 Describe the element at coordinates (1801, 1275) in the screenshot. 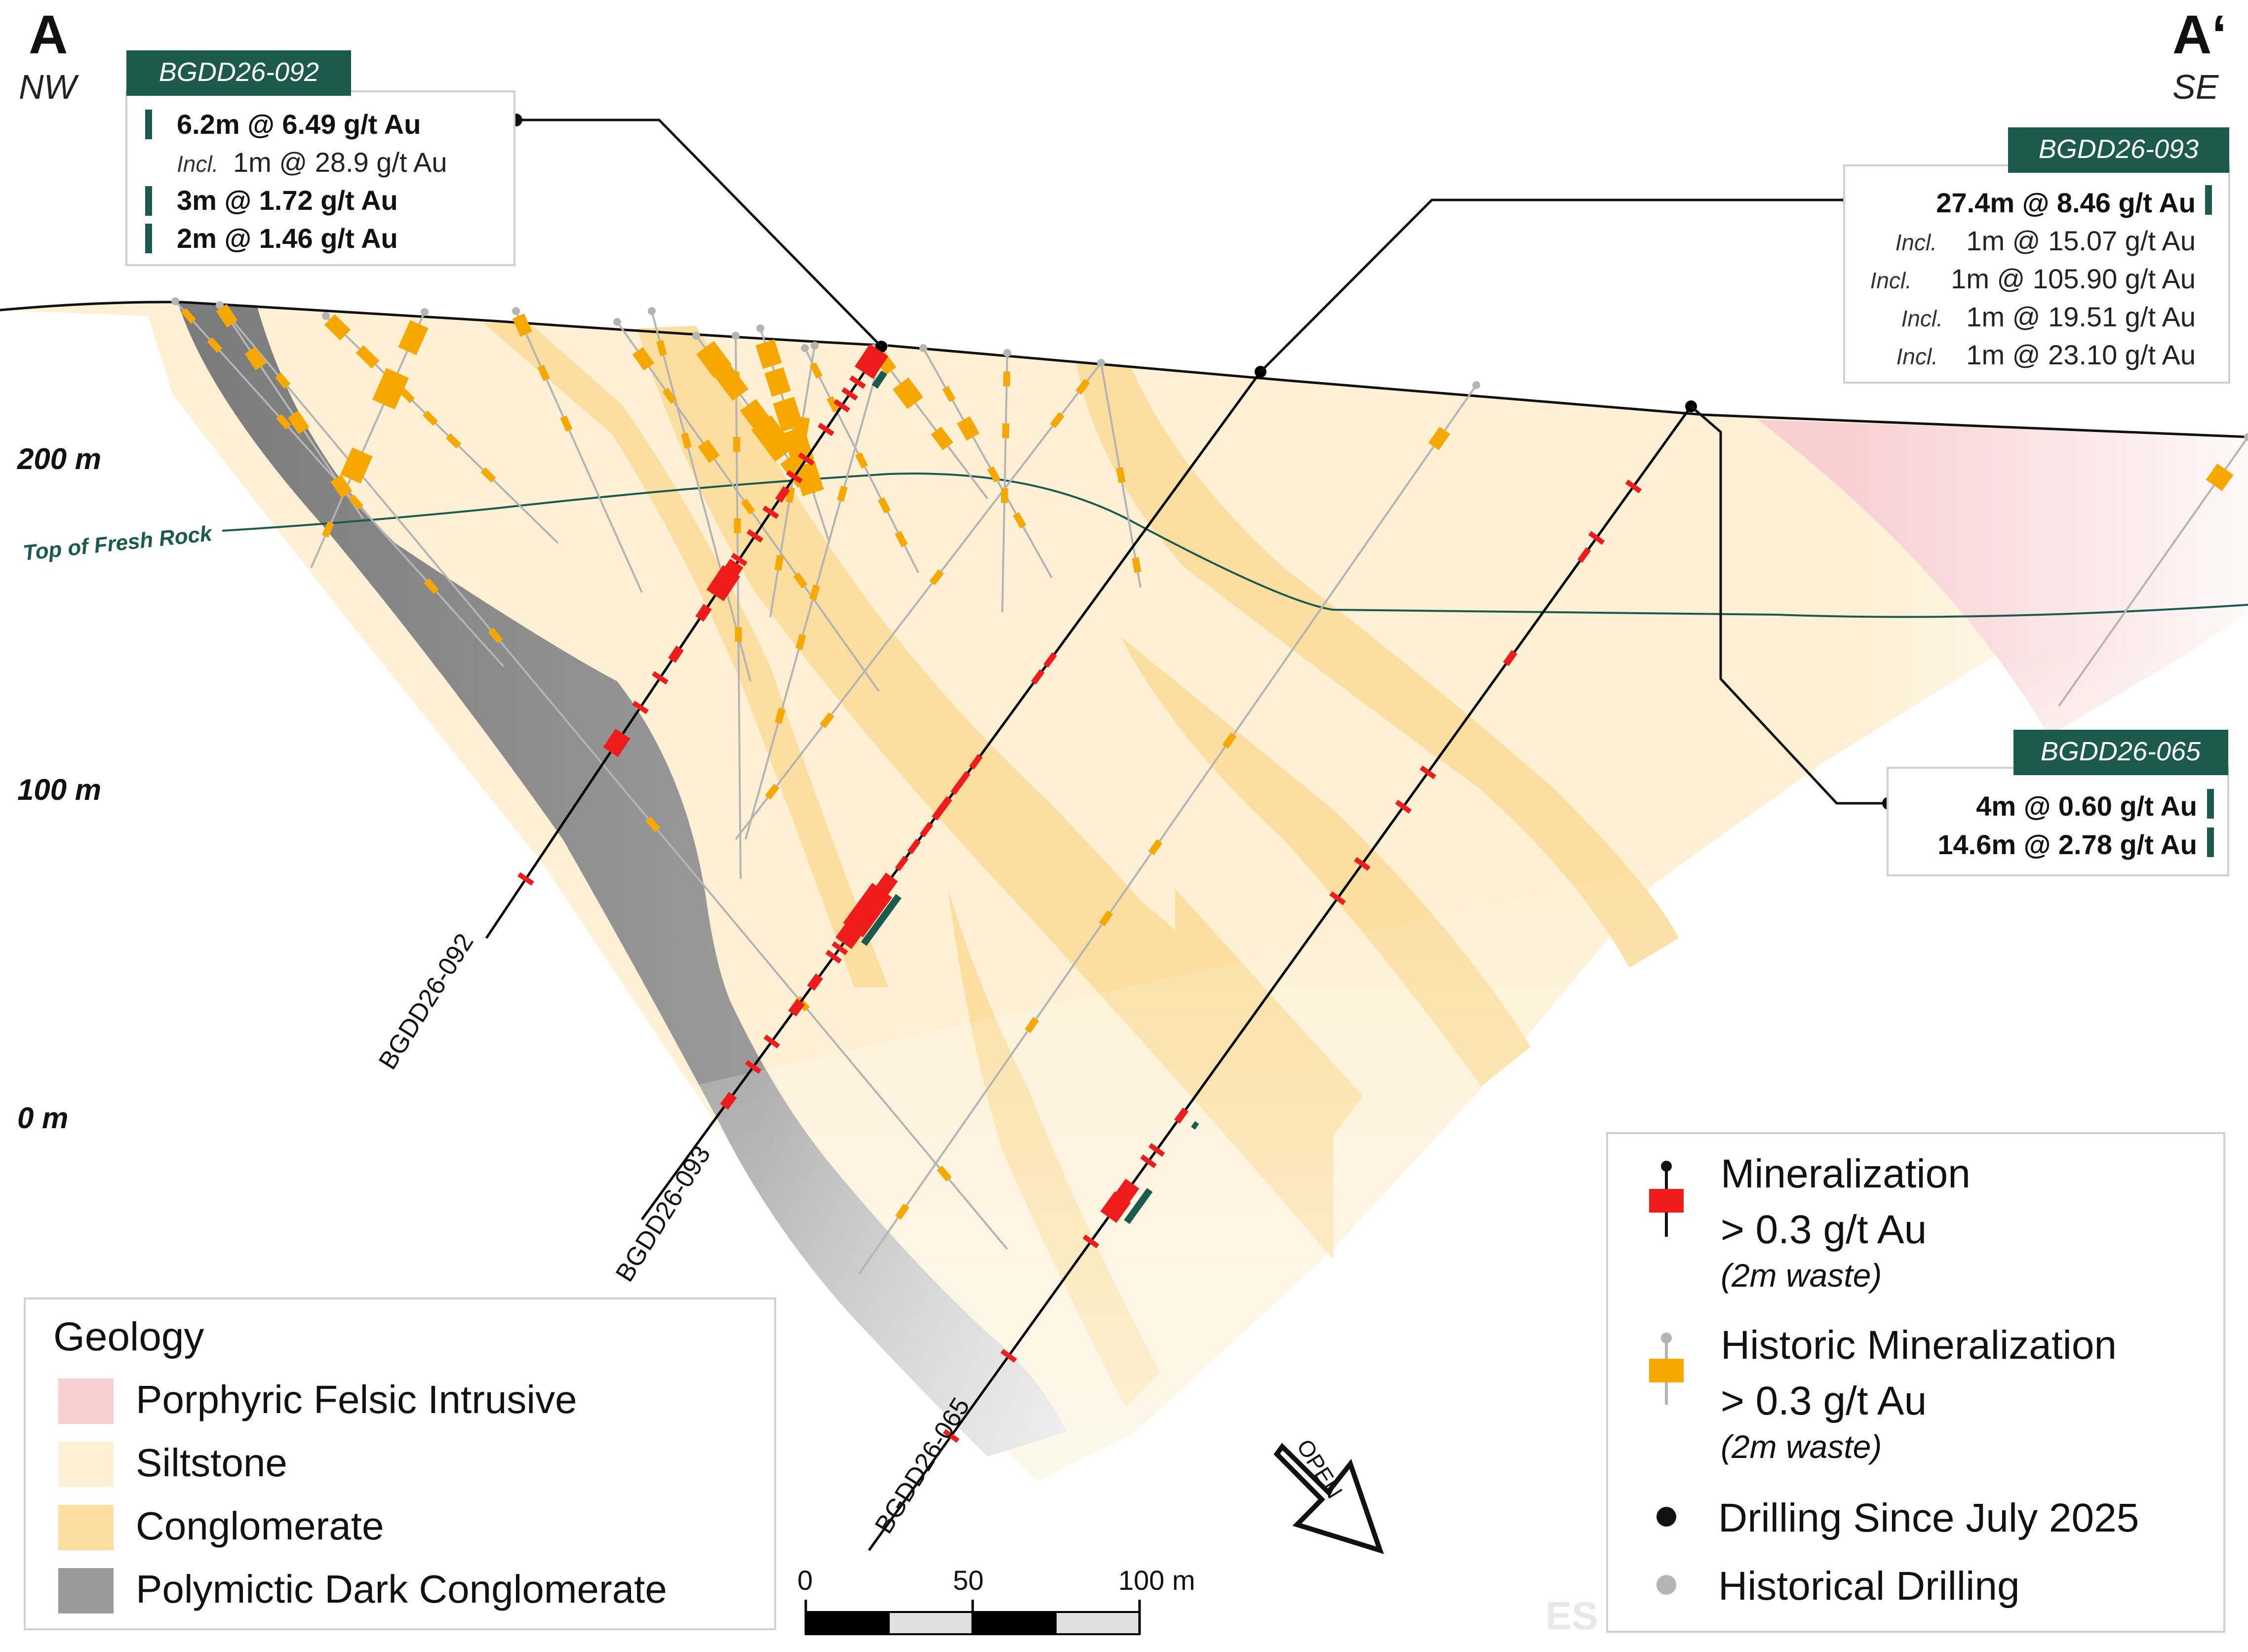

I see `mineralization-waste: (2m waste)` at that location.